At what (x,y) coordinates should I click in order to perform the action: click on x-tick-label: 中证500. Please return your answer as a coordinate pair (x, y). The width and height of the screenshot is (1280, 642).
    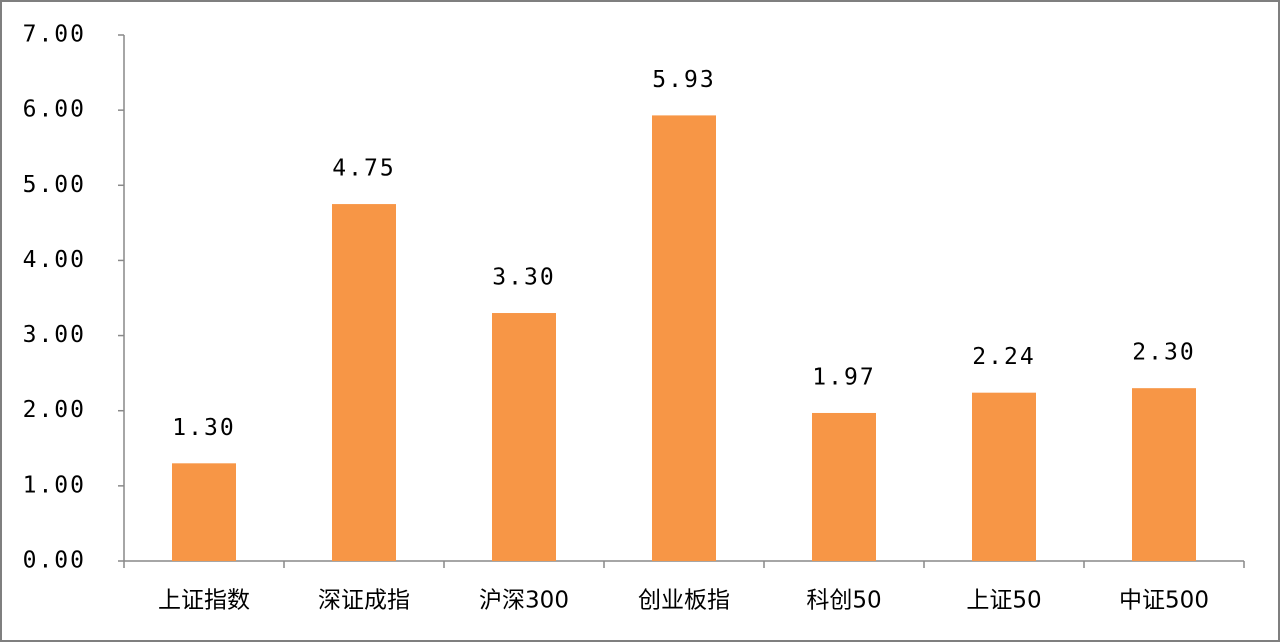
    Looking at the image, I should click on (1164, 601).